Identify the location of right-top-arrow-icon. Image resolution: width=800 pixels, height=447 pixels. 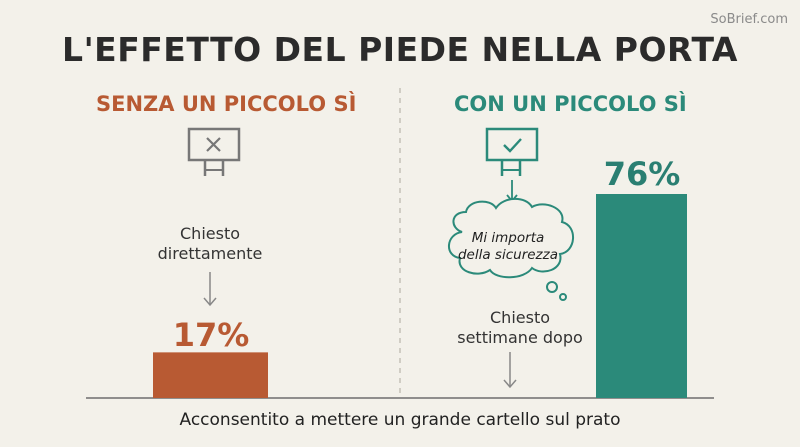
(512, 191).